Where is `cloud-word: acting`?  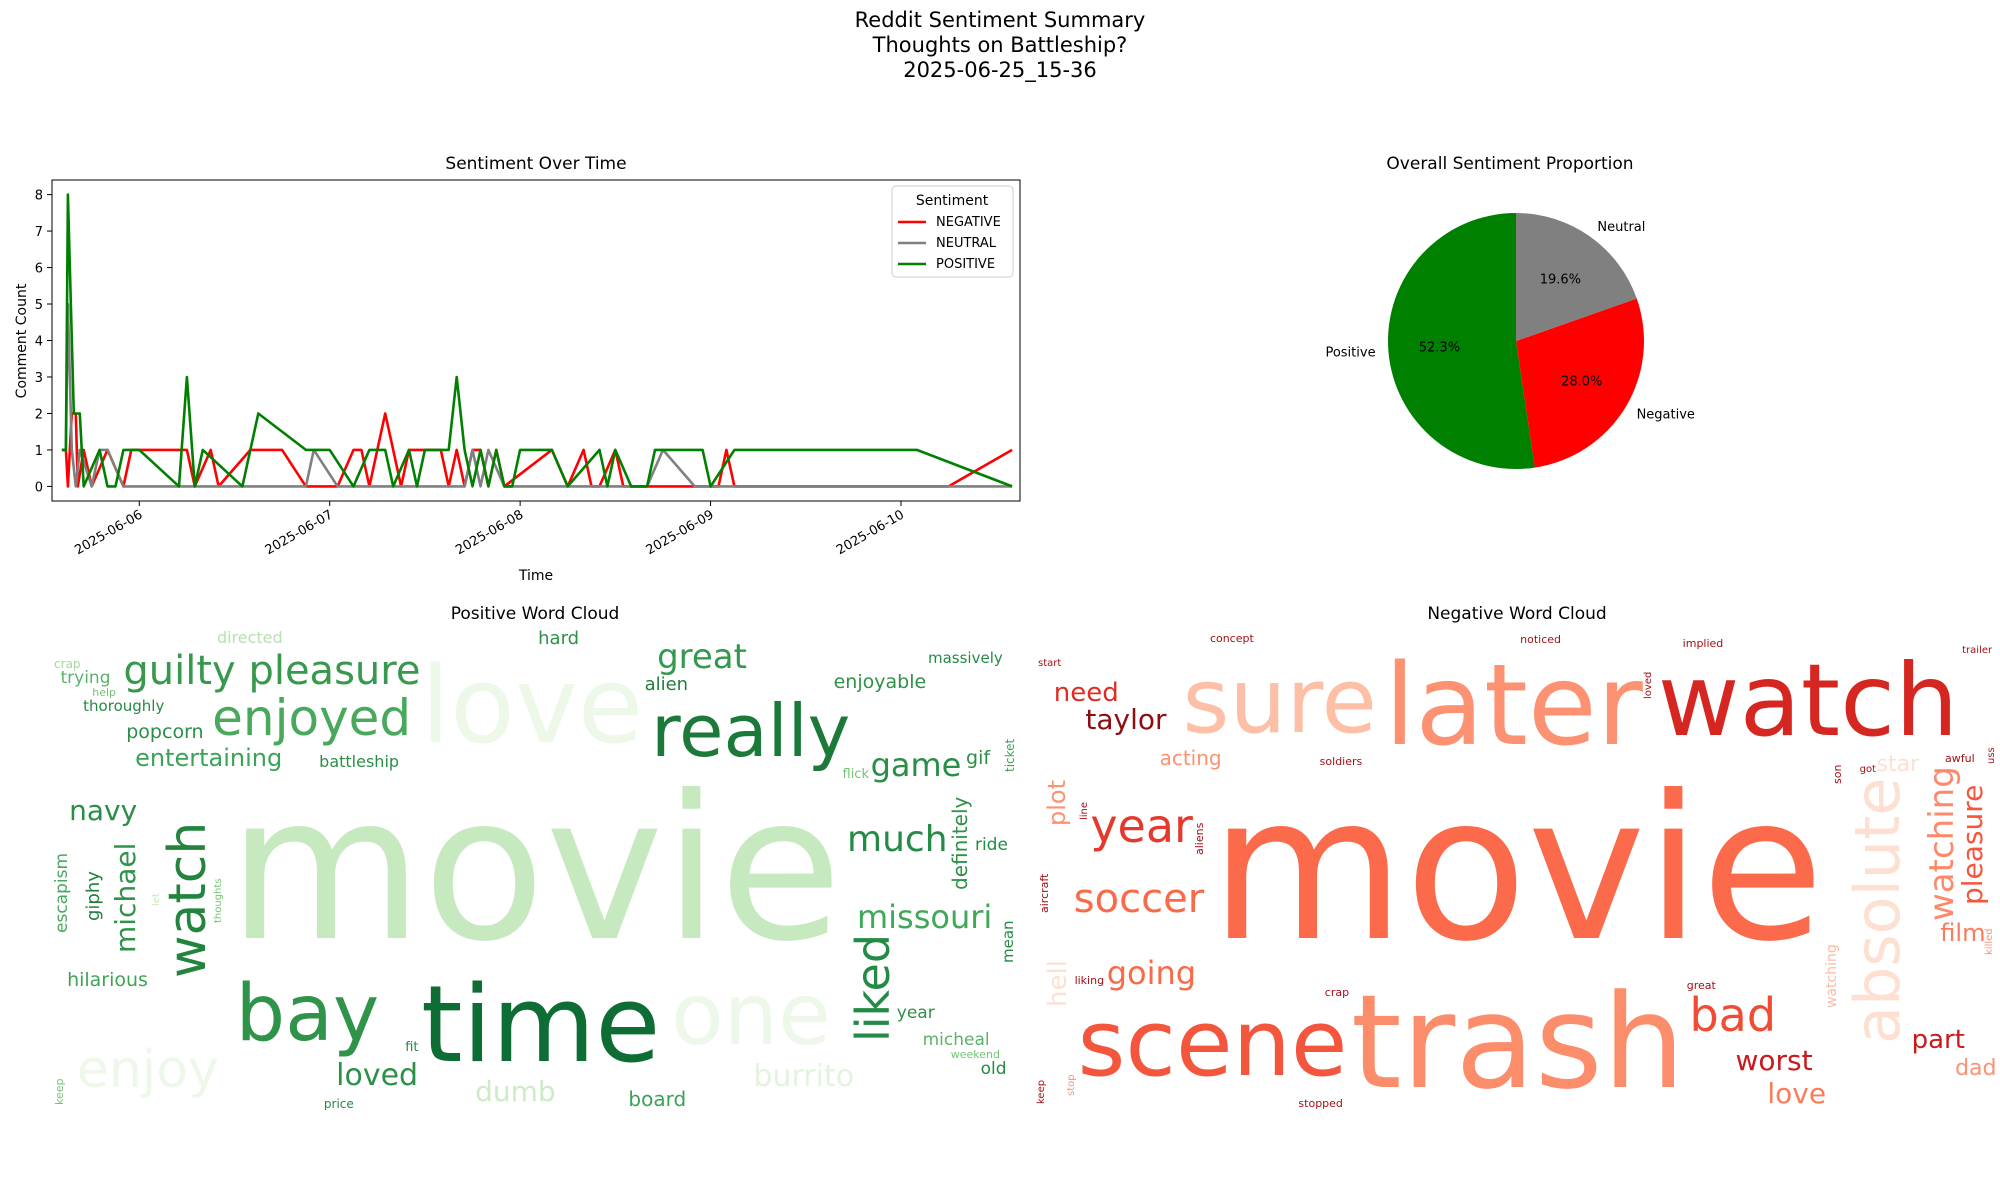 cloud-word: acting is located at coordinates (1191, 758).